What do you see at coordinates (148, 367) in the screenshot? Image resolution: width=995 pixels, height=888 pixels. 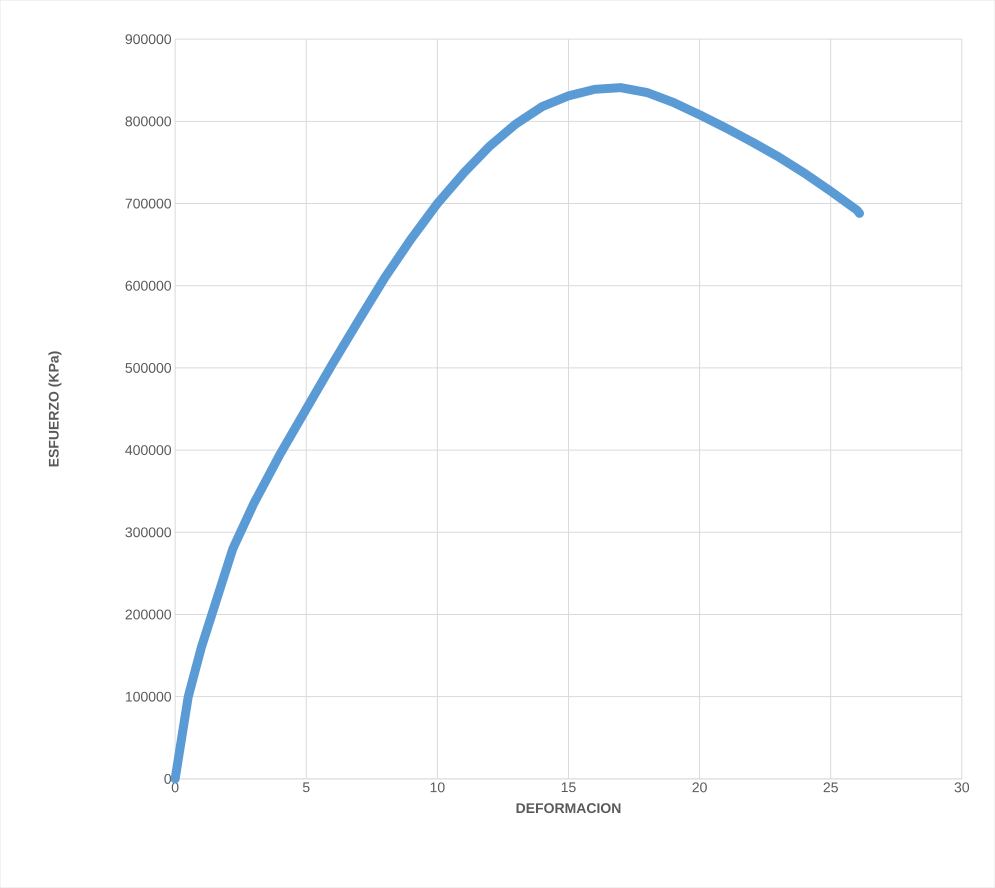 I see `y-tick-label: 500000` at bounding box center [148, 367].